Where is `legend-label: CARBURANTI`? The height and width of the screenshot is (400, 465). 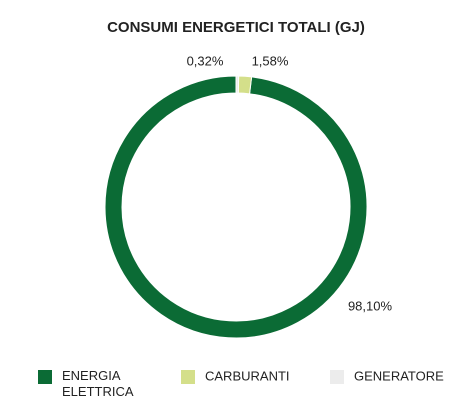 legend-label: CARBURANTI is located at coordinates (247, 375).